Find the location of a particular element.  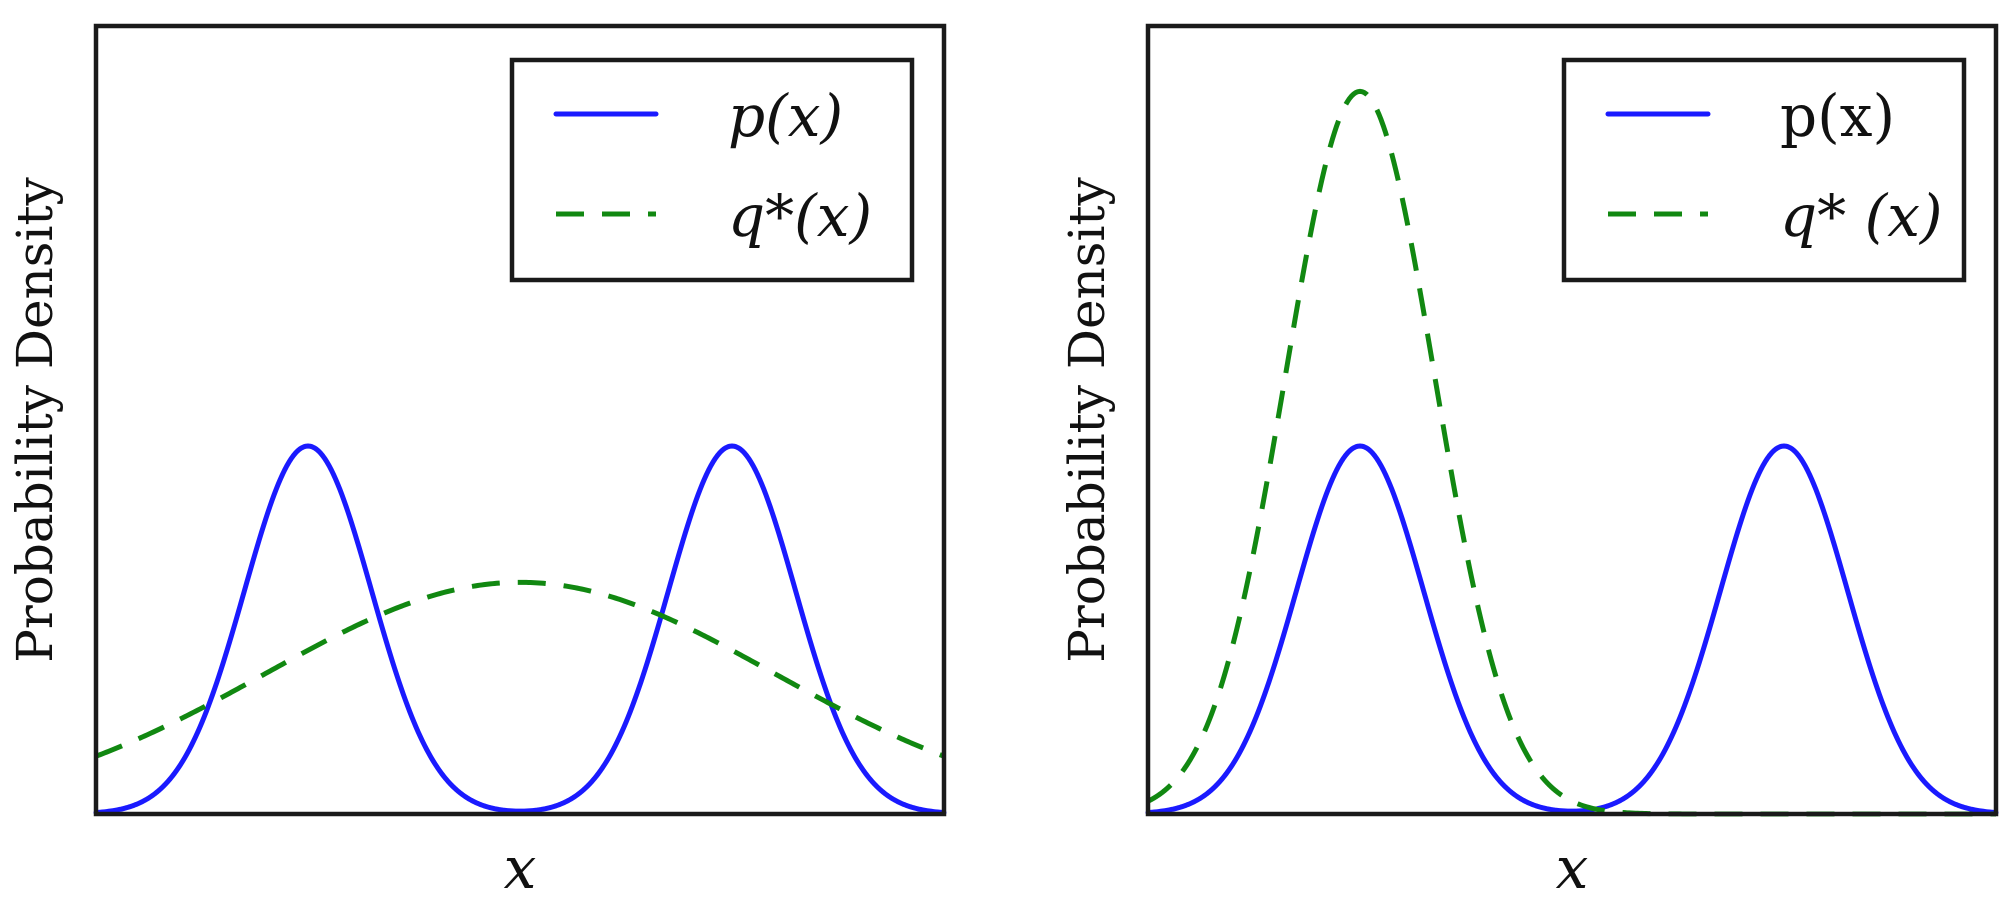

right-legend-p-label: p(x) is located at coordinates (1837, 116).